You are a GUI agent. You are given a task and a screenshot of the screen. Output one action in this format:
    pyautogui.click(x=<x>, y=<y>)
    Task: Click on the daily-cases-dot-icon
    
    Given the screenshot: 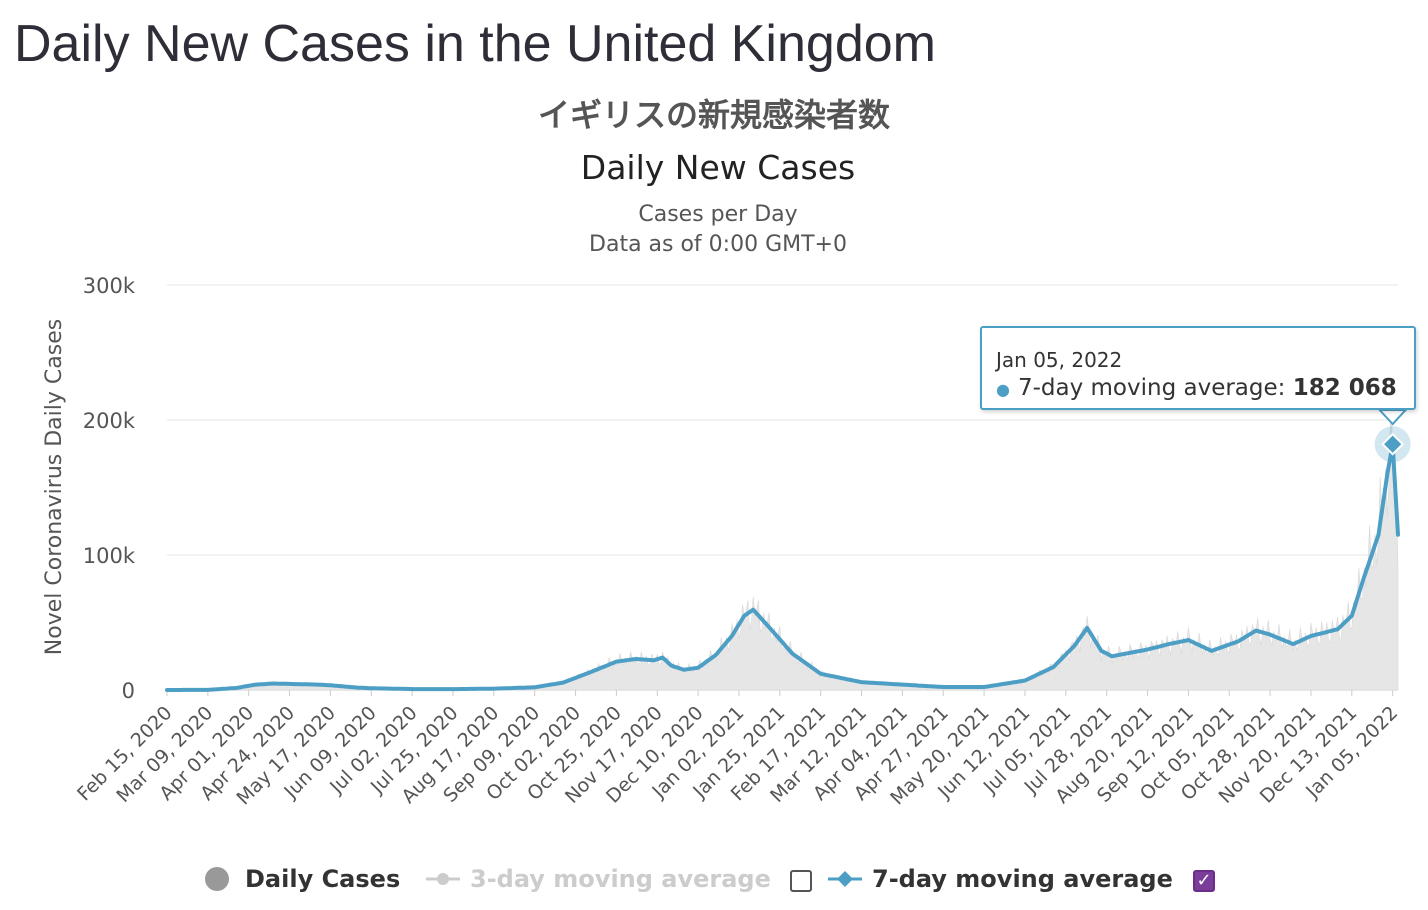 What is the action you would take?
    pyautogui.click(x=217, y=879)
    